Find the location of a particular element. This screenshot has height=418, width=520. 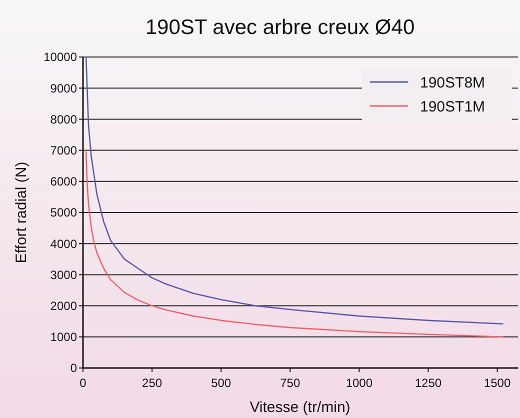

y-tick-label: 10000 is located at coordinates (61, 57).